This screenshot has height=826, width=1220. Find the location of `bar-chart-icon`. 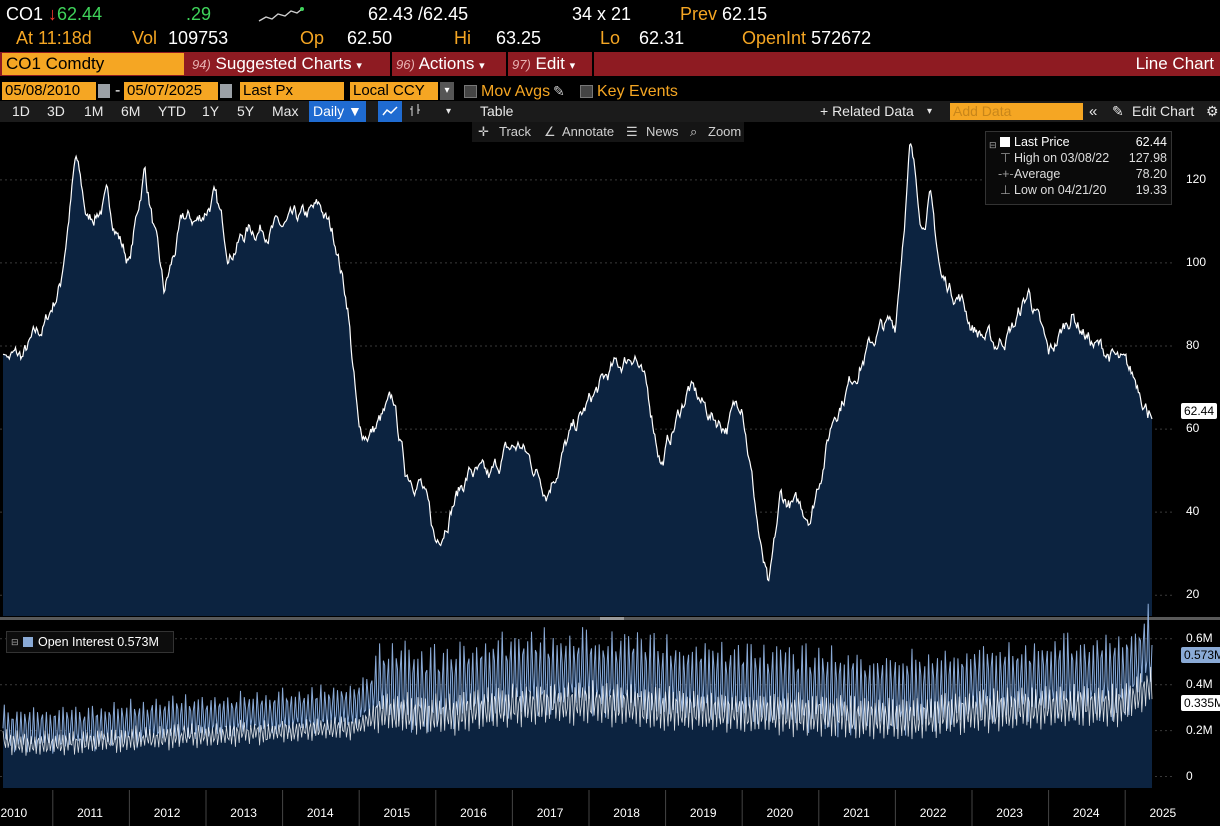

bar-chart-icon is located at coordinates (416, 111).